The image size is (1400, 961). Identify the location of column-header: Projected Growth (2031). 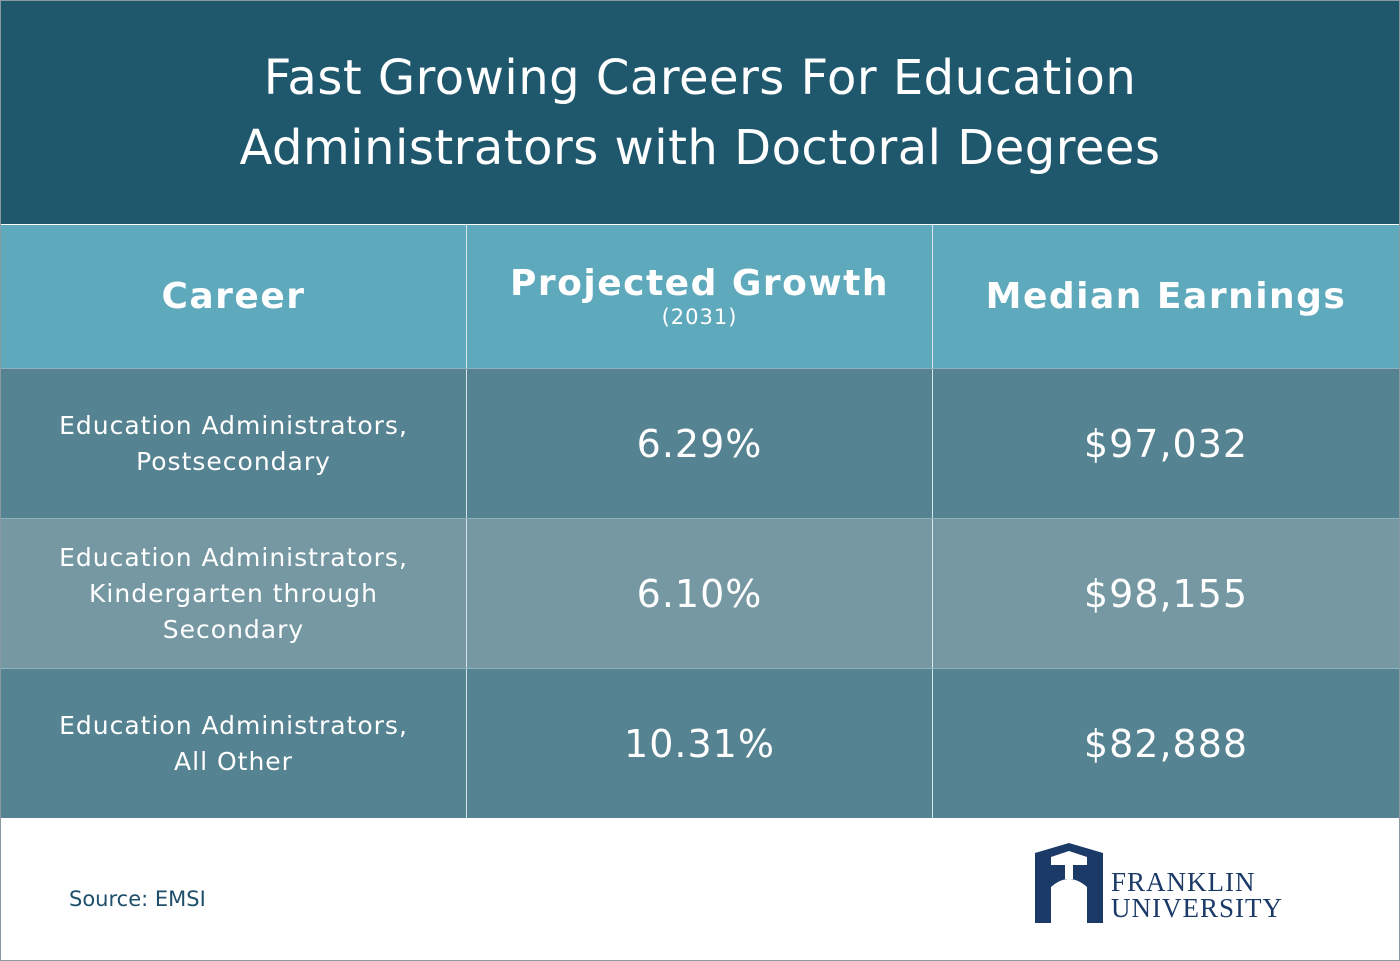
(700, 296).